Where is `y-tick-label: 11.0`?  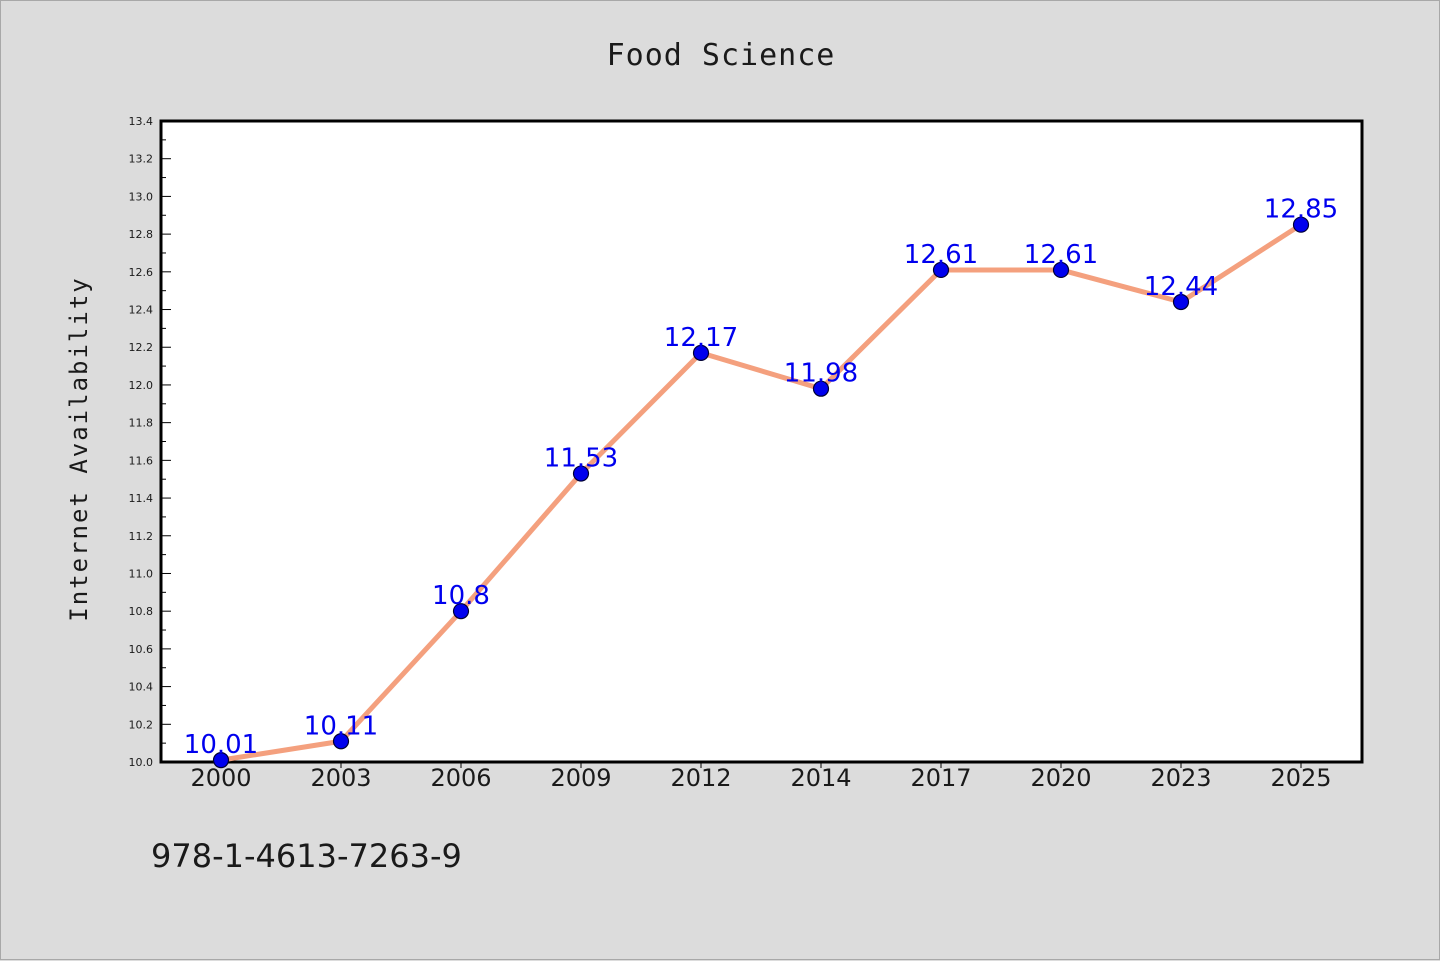 y-tick-label: 11.0 is located at coordinates (141, 573).